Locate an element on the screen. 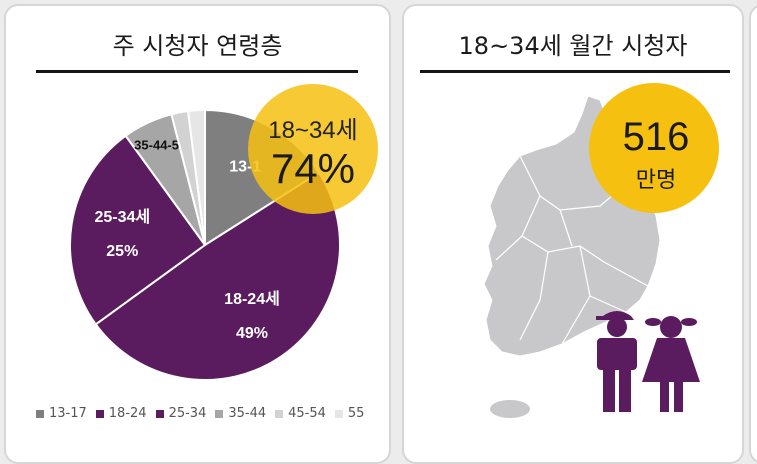  slice-label-18-24: 18-24세 is located at coordinates (252, 299).